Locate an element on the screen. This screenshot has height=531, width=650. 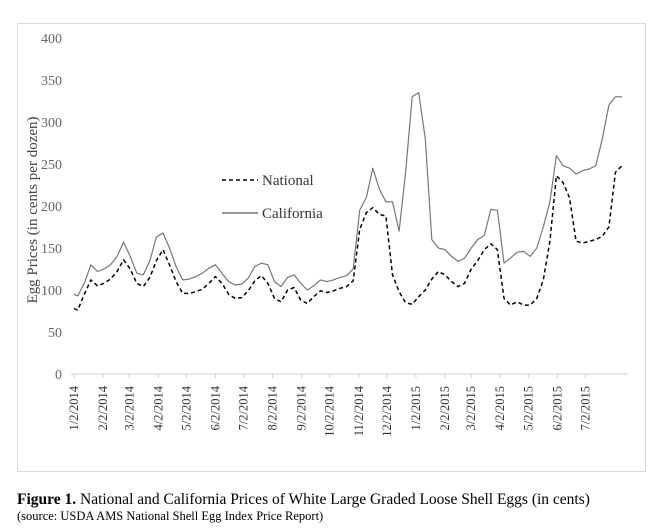
y-tick-label: 200 is located at coordinates (51, 207).